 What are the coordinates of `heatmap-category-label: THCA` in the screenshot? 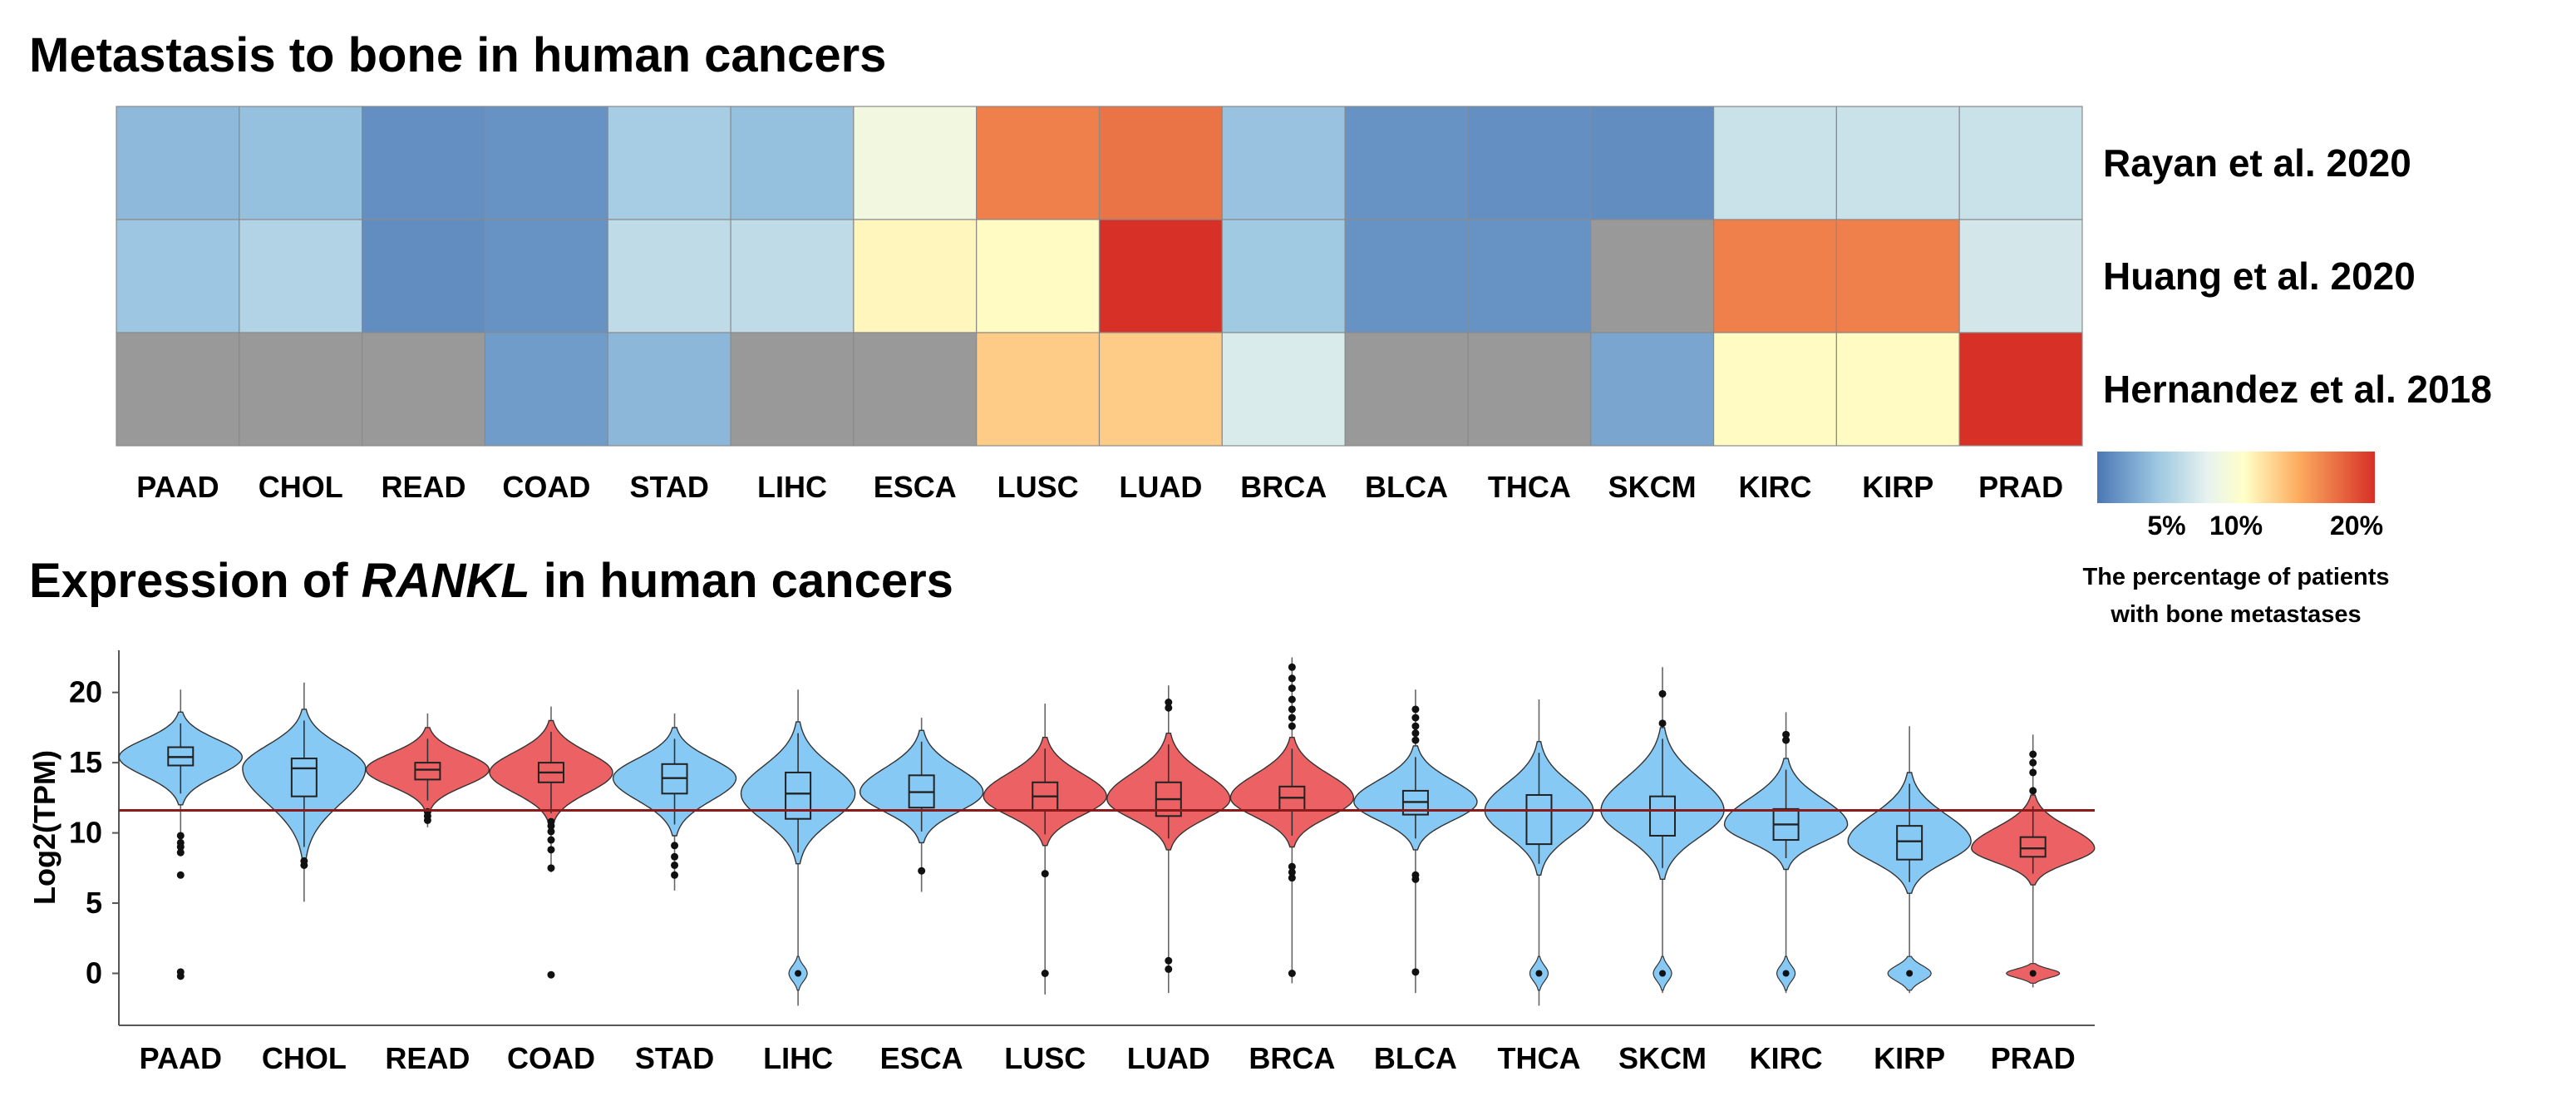 It's located at (1529, 487).